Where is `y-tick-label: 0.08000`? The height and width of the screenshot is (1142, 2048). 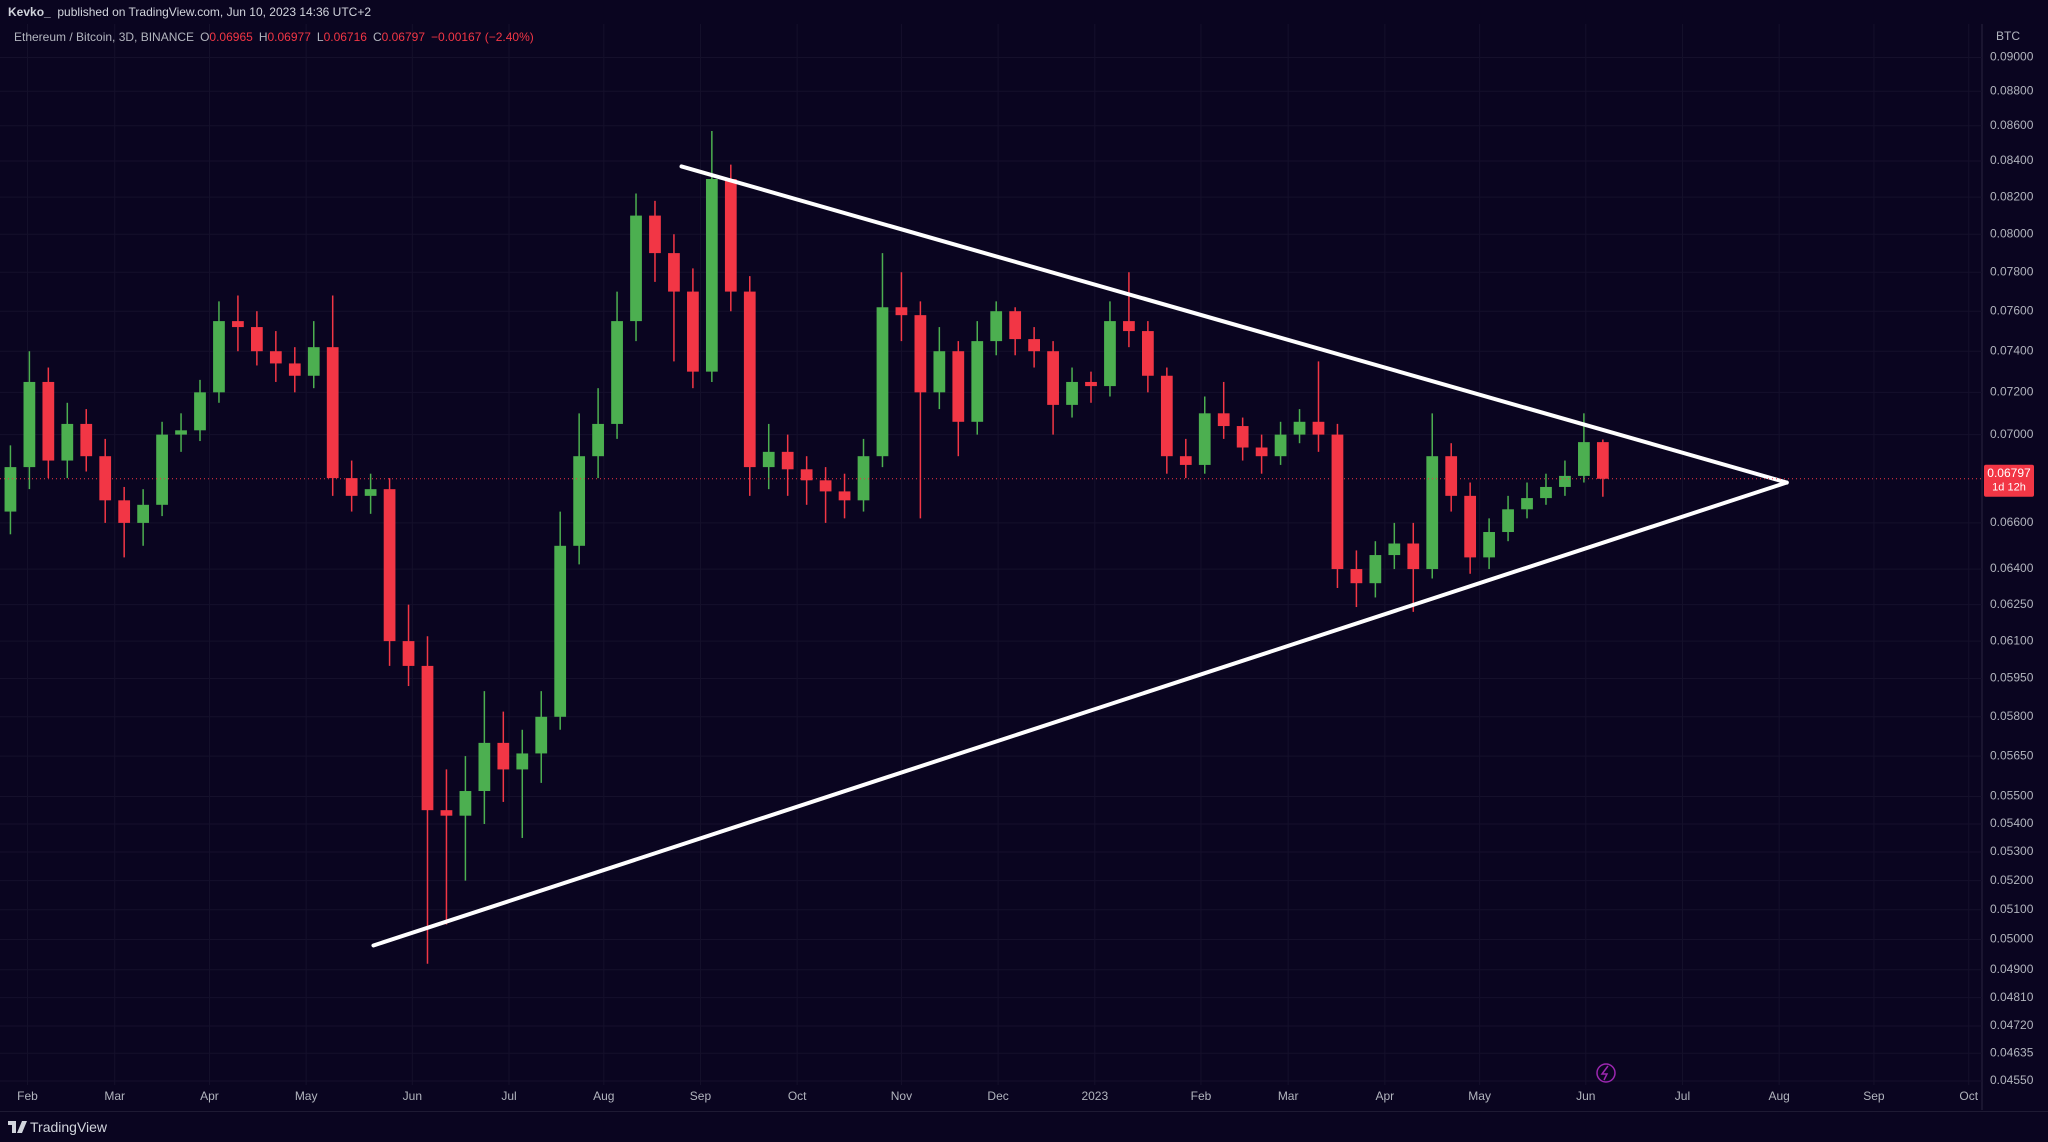
y-tick-label: 0.08000 is located at coordinates (2012, 233).